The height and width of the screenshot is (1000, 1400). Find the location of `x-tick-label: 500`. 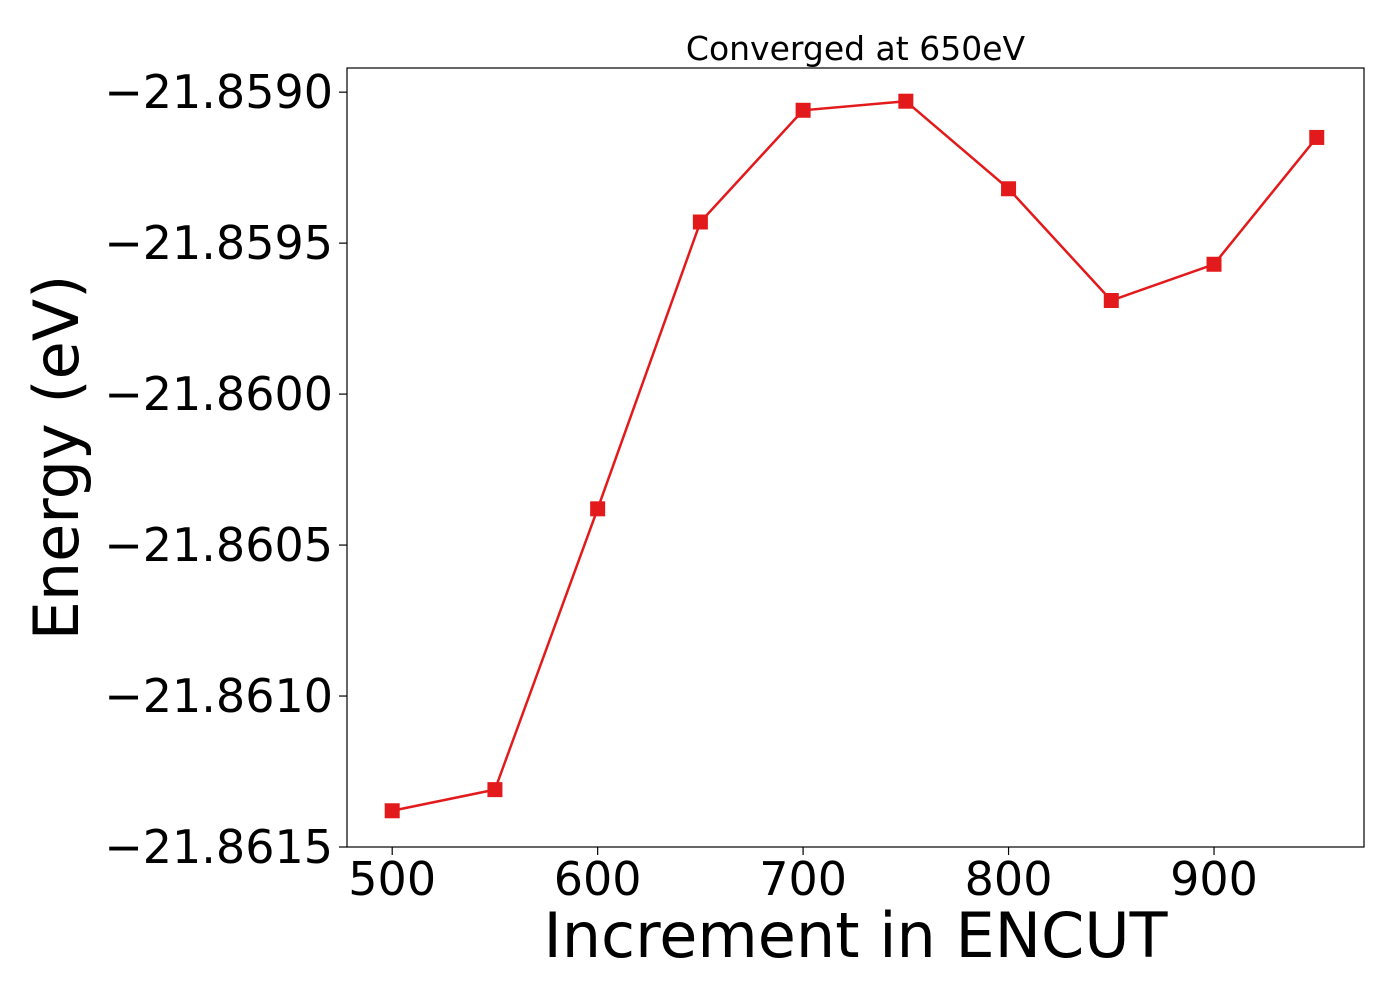

x-tick-label: 500 is located at coordinates (392, 879).